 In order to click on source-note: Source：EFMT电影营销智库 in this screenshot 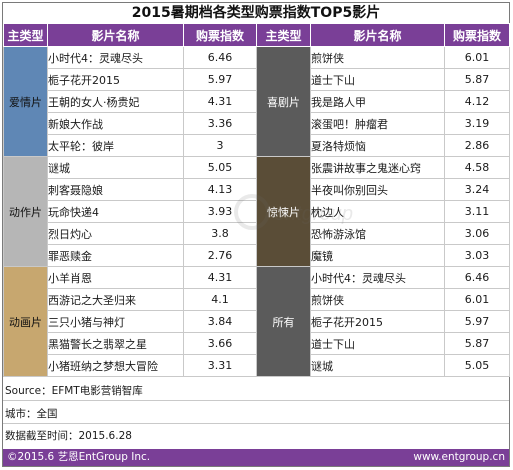, I will do `click(256, 391)`.